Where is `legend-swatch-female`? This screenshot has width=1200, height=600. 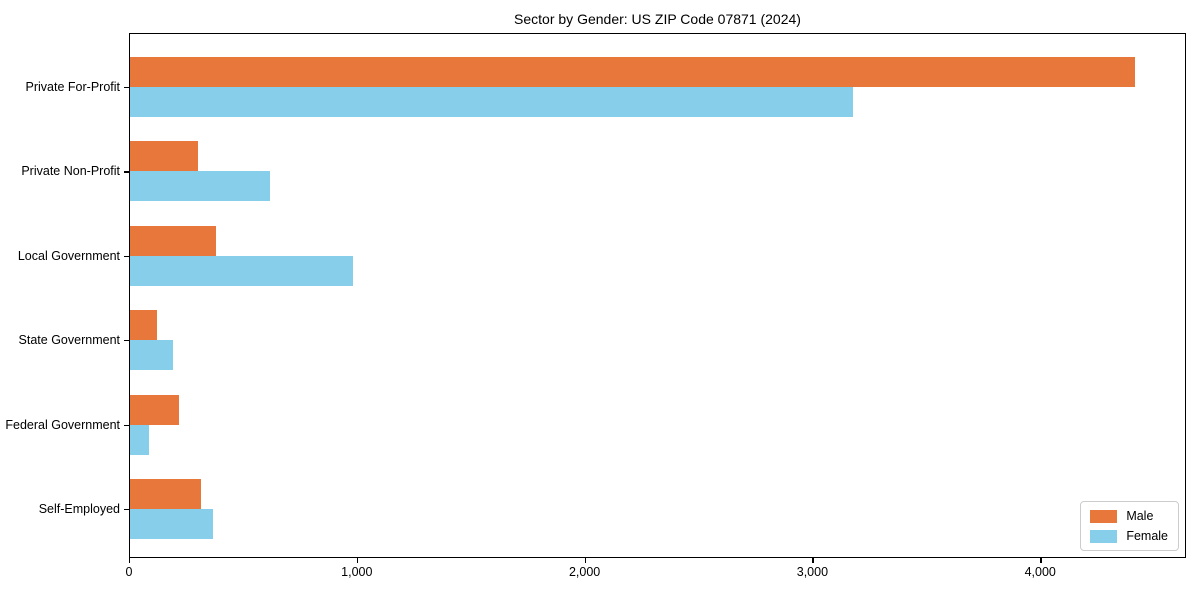
legend-swatch-female is located at coordinates (1104, 536).